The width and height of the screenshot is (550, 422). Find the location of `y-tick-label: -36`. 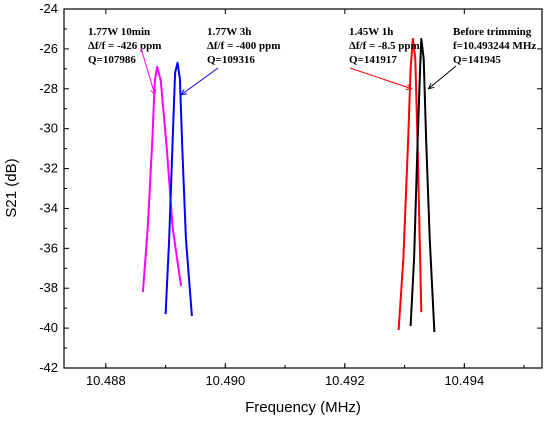

y-tick-label: -36 is located at coordinates (48, 247).